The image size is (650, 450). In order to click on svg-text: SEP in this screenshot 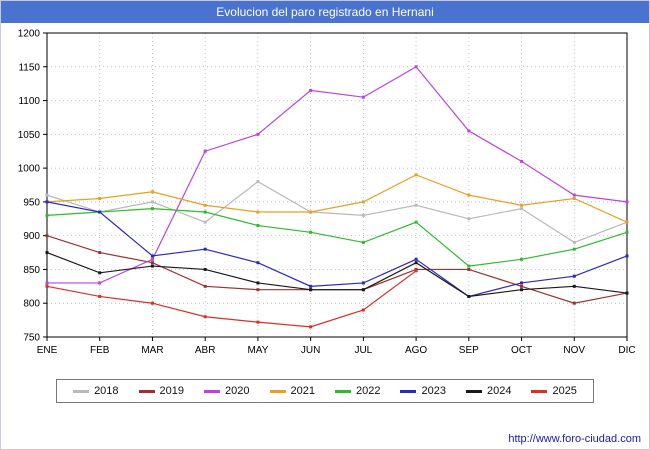, I will do `click(469, 350)`.